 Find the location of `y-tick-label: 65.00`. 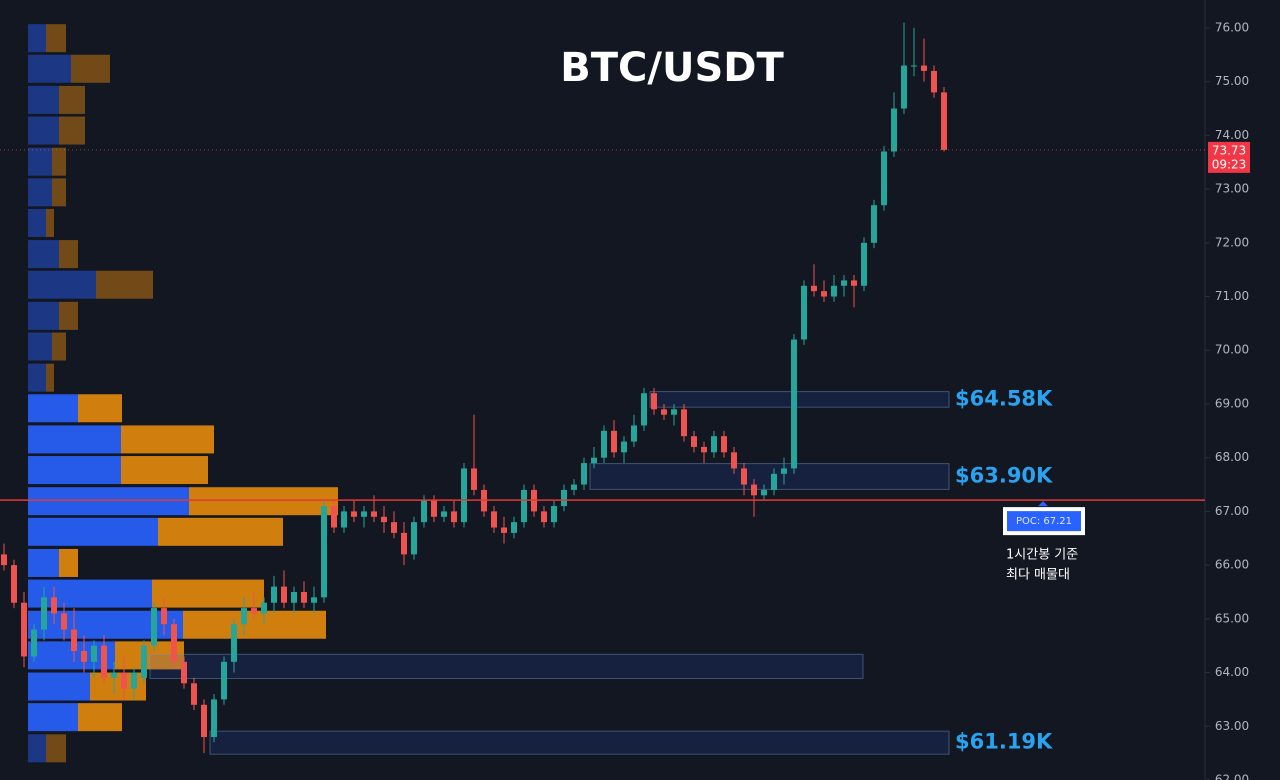

y-tick-label: 65.00 is located at coordinates (1232, 618).